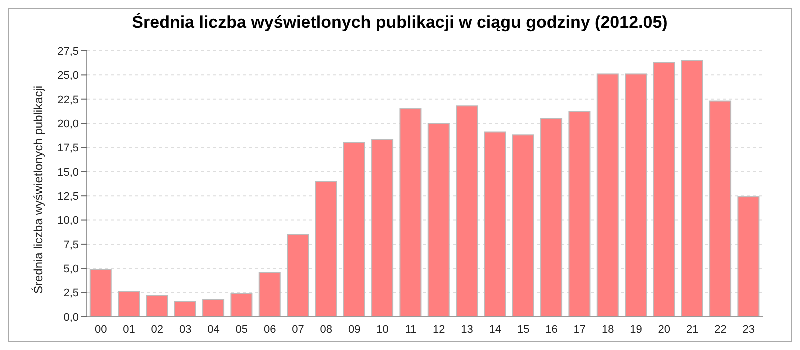 This screenshot has height=350, width=800. I want to click on x-tick-label: 18, so click(608, 330).